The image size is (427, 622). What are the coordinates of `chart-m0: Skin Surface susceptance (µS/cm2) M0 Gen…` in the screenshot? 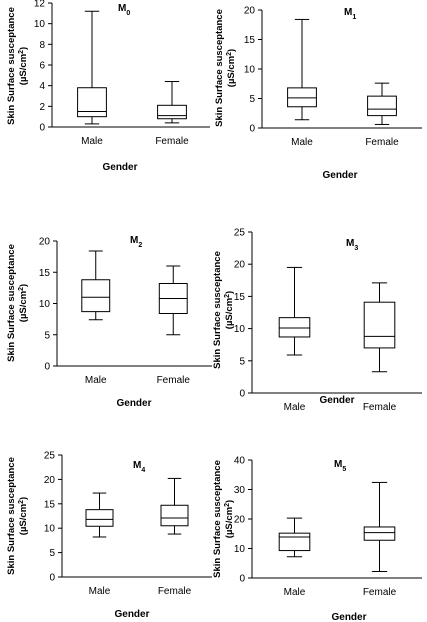 It's located at (108, 86).